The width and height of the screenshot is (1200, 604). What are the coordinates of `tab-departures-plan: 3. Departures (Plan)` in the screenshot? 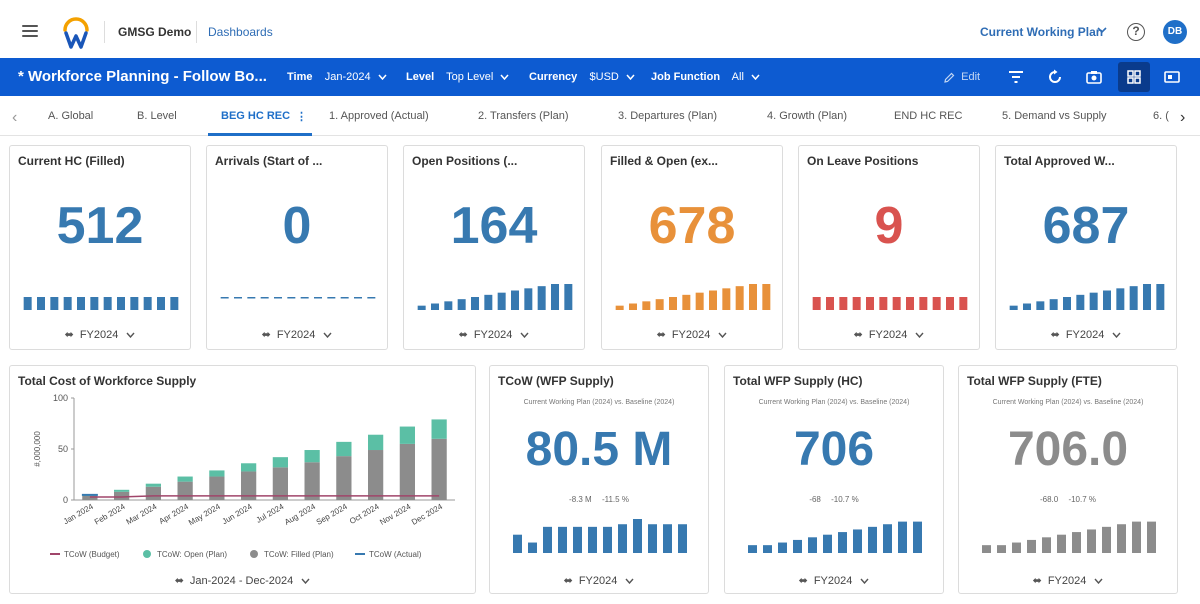 It's located at (668, 116).